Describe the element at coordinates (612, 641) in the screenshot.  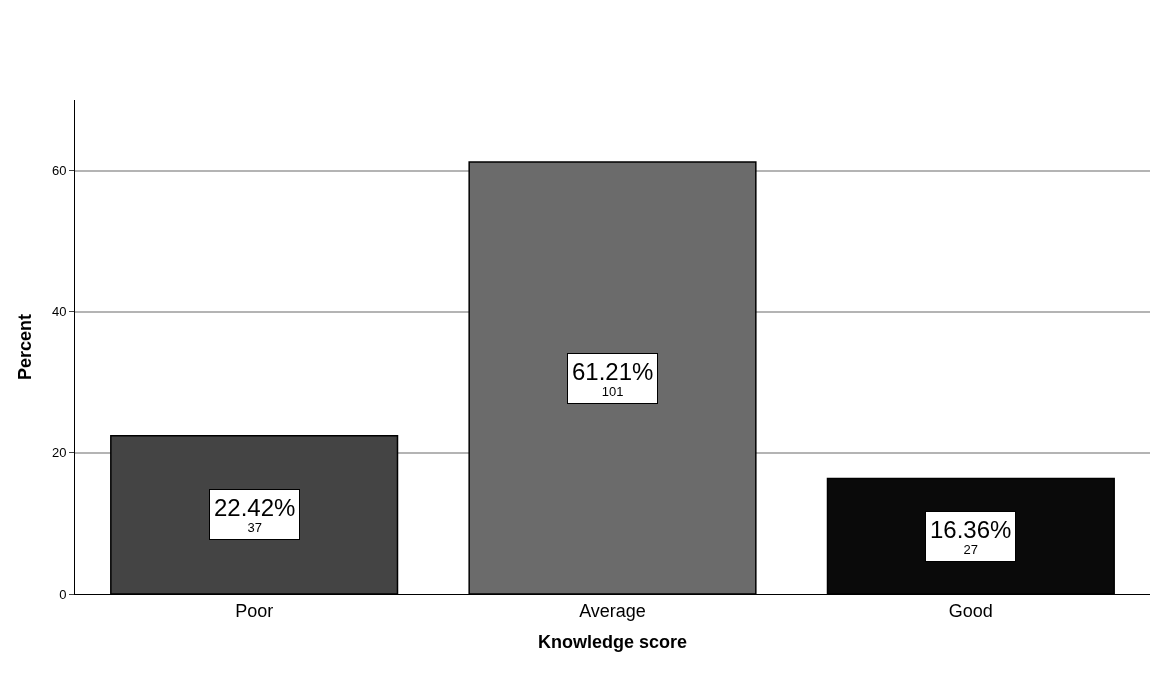
I see `x-axis-title: Knowledge score` at that location.